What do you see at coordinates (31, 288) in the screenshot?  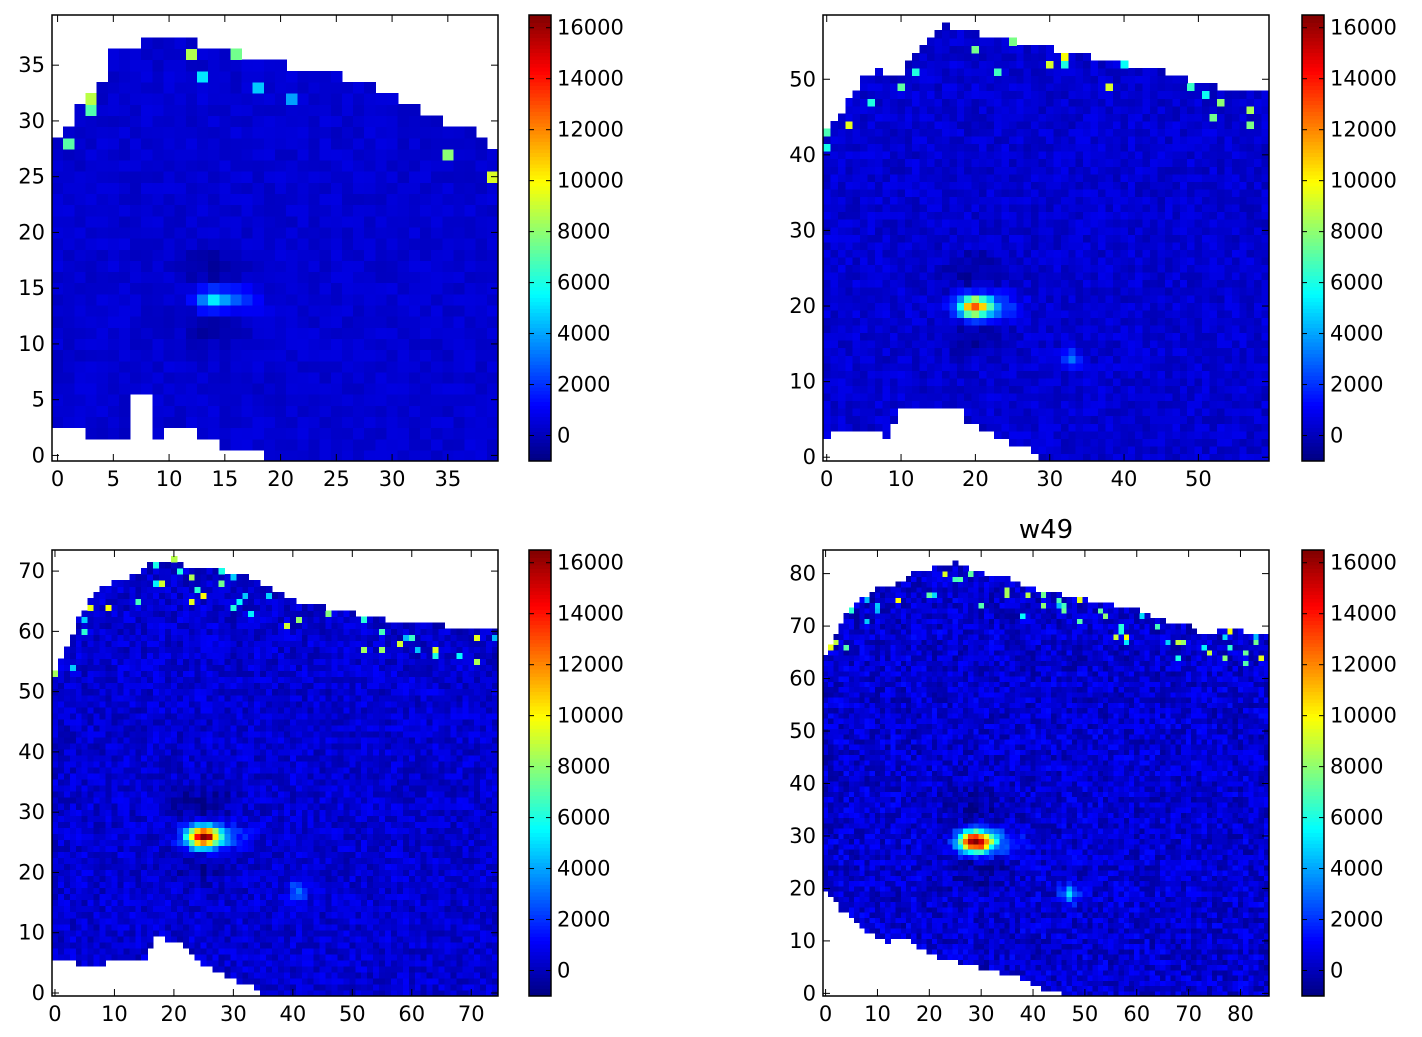 I see `y-tick-label: 15` at bounding box center [31, 288].